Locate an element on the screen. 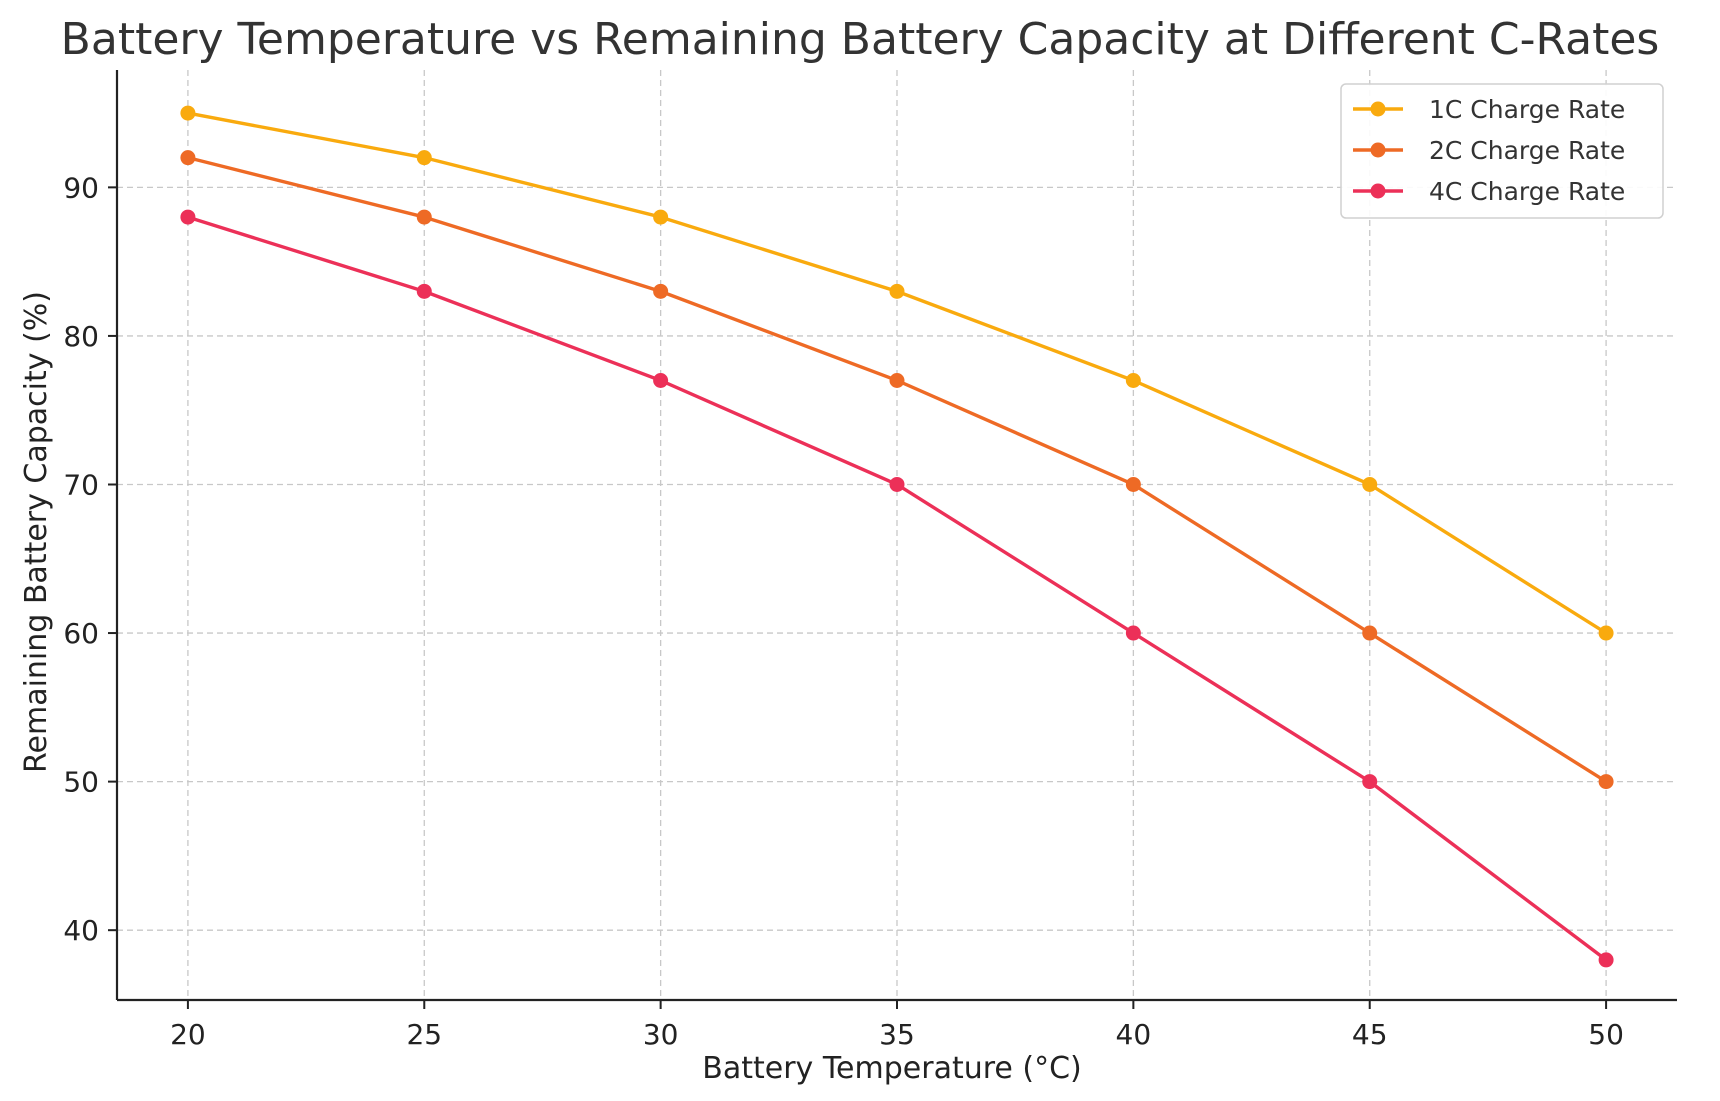 This screenshot has width=1720, height=1101. y-axis-label: Remaining Battery Capacity (%) is located at coordinates (36, 532).